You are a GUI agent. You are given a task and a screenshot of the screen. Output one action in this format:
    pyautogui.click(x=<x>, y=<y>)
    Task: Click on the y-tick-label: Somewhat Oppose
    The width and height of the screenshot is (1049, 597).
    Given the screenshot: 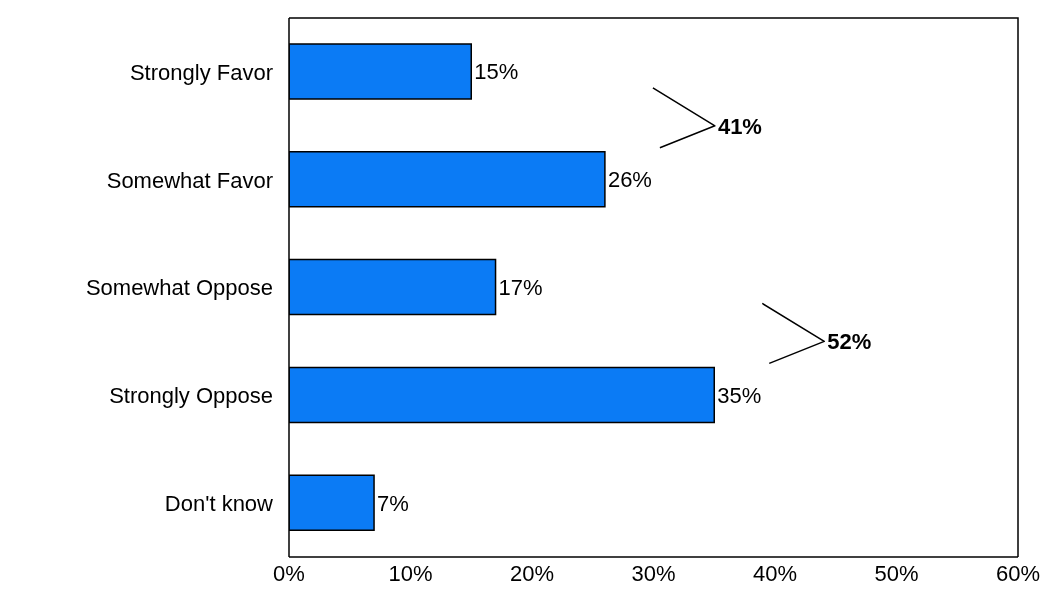 What is the action you would take?
    pyautogui.click(x=179, y=288)
    